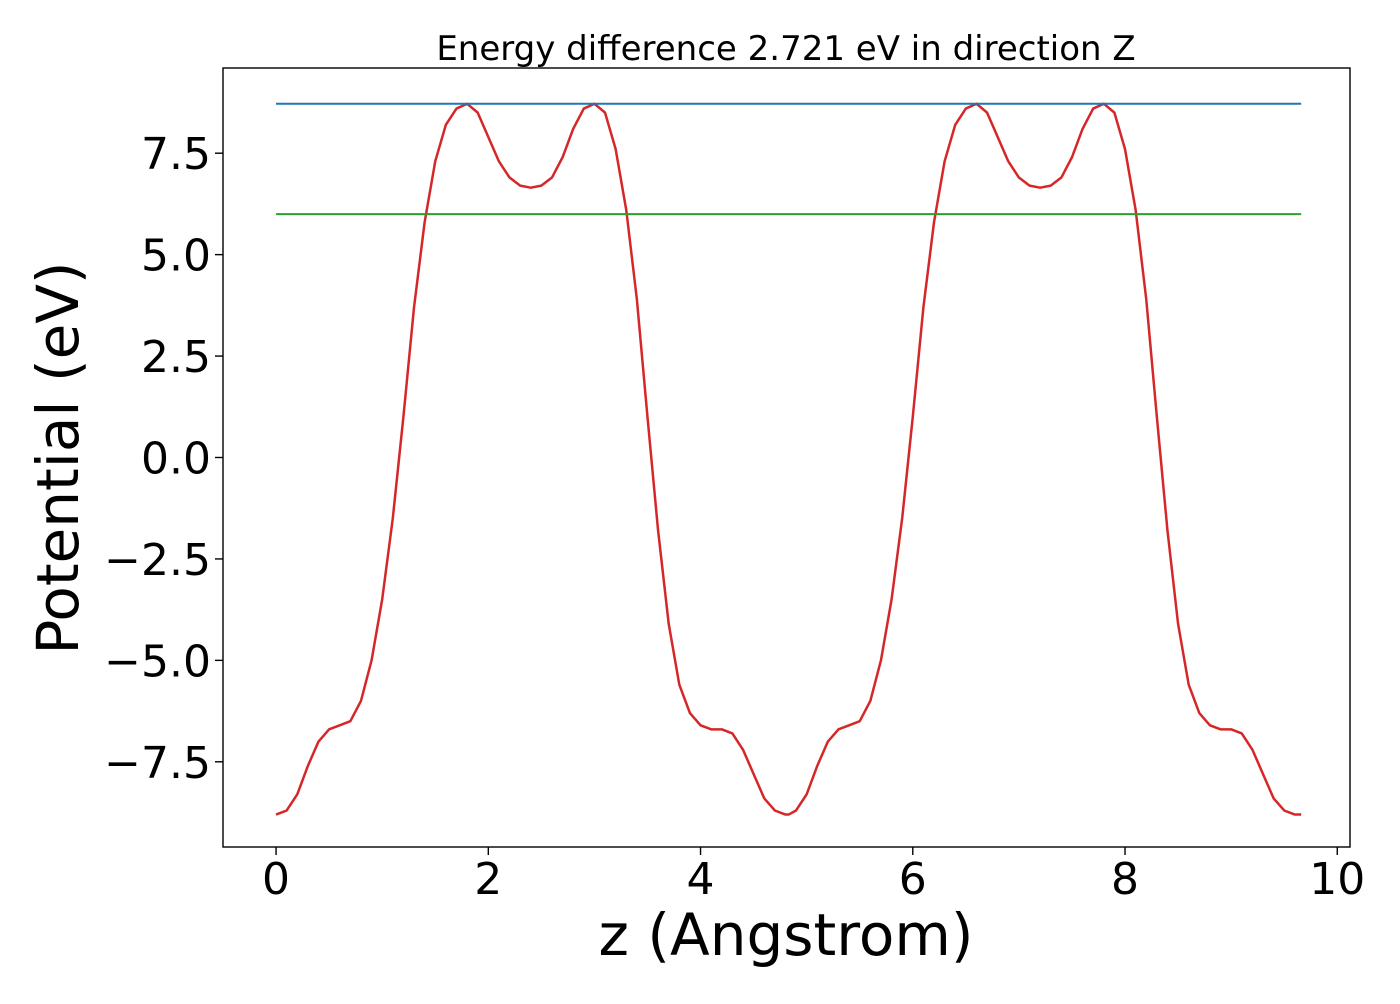  I want to click on y-axis-title: Potential (eV), so click(58, 457).